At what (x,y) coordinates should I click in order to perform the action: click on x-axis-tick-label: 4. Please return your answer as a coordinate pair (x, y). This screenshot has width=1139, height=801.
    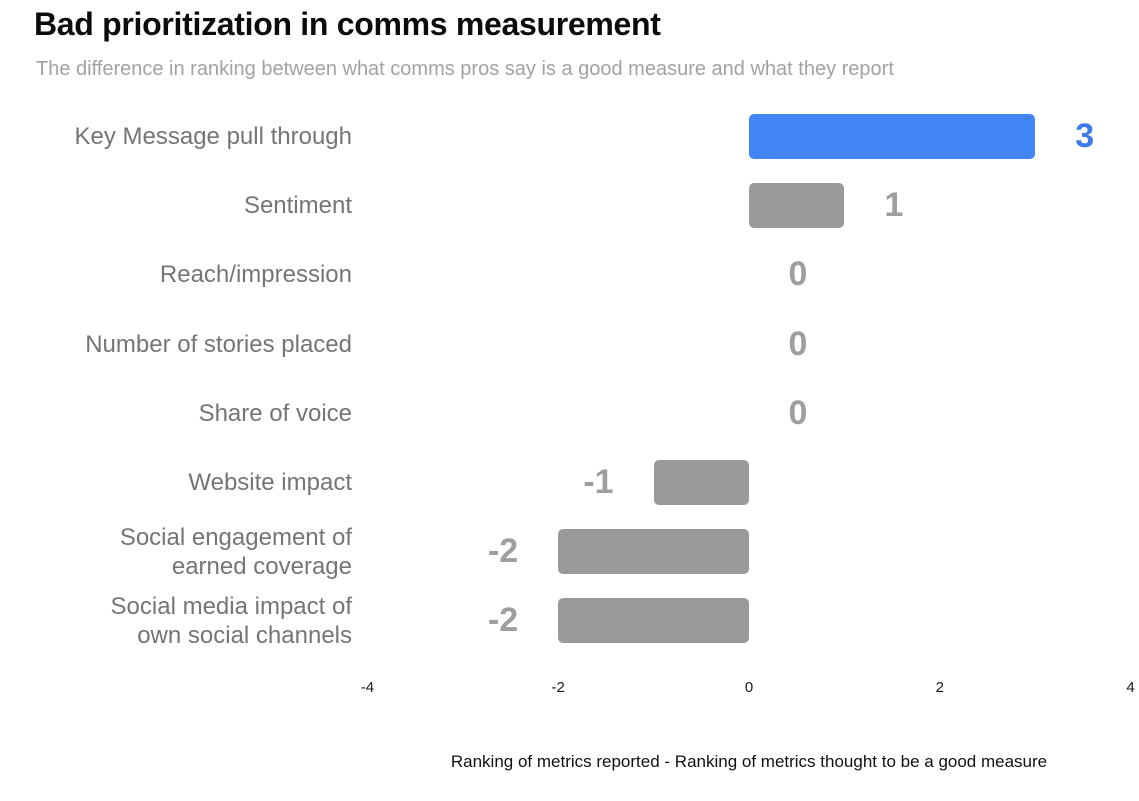
    Looking at the image, I should click on (1130, 687).